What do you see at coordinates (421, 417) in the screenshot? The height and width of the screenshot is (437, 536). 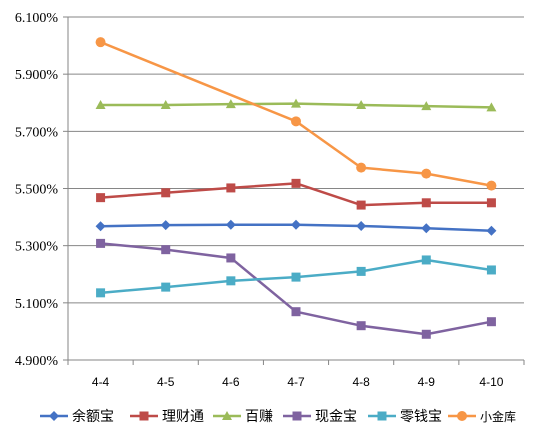 I see `legend-label: 零钱宝` at bounding box center [421, 417].